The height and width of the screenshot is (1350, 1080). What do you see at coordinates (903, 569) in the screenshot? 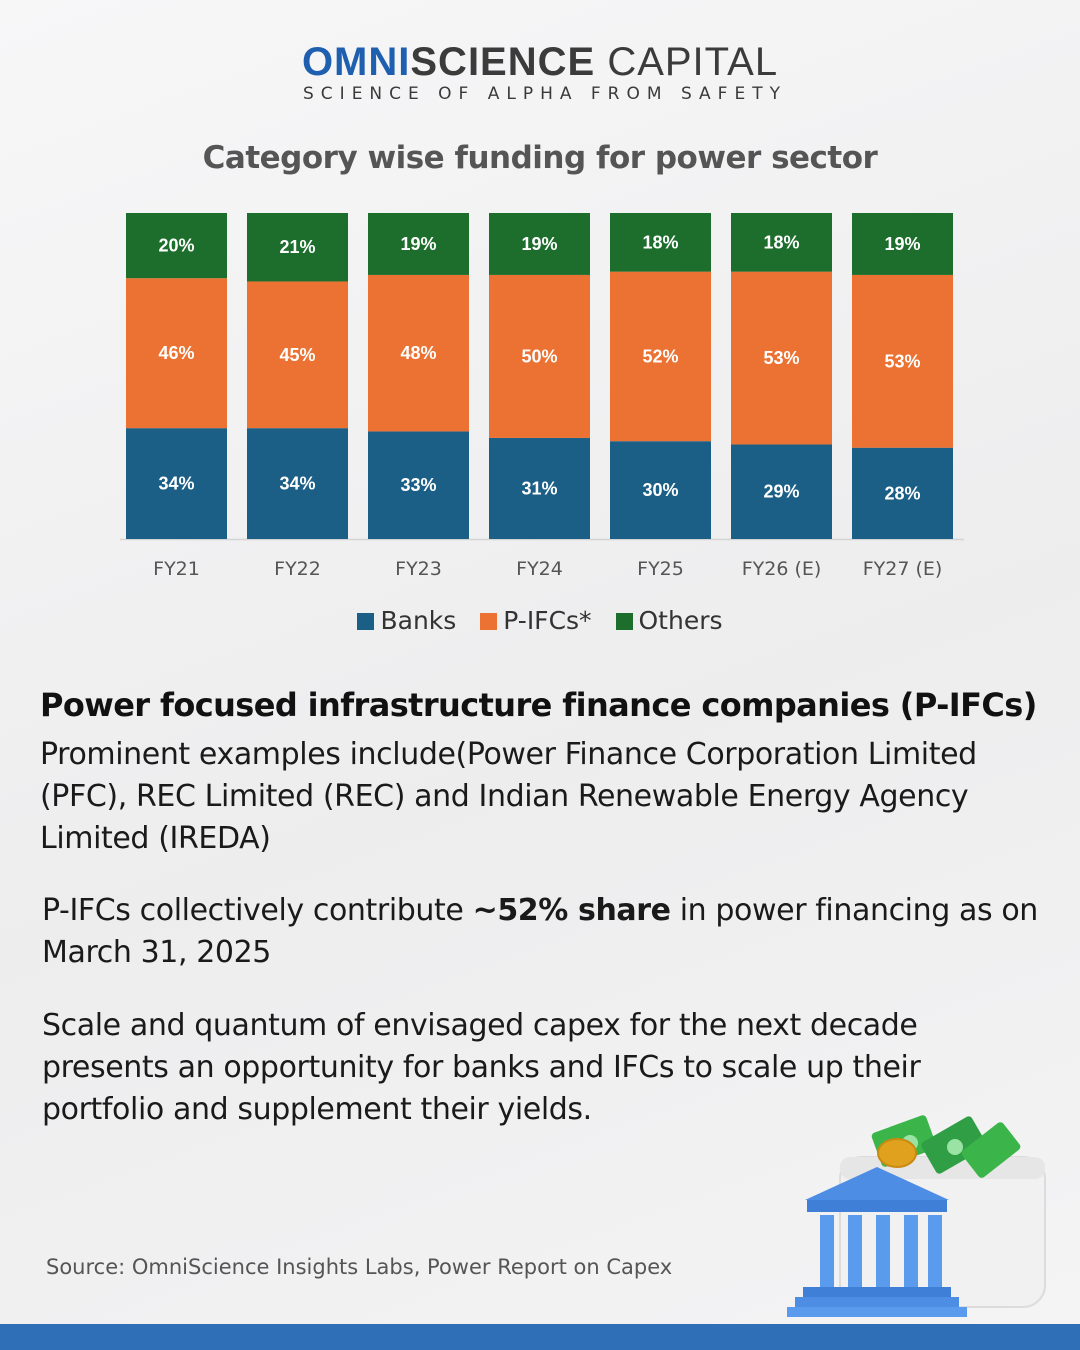
I see `x-tick-label-7: FY27 (E)` at bounding box center [903, 569].